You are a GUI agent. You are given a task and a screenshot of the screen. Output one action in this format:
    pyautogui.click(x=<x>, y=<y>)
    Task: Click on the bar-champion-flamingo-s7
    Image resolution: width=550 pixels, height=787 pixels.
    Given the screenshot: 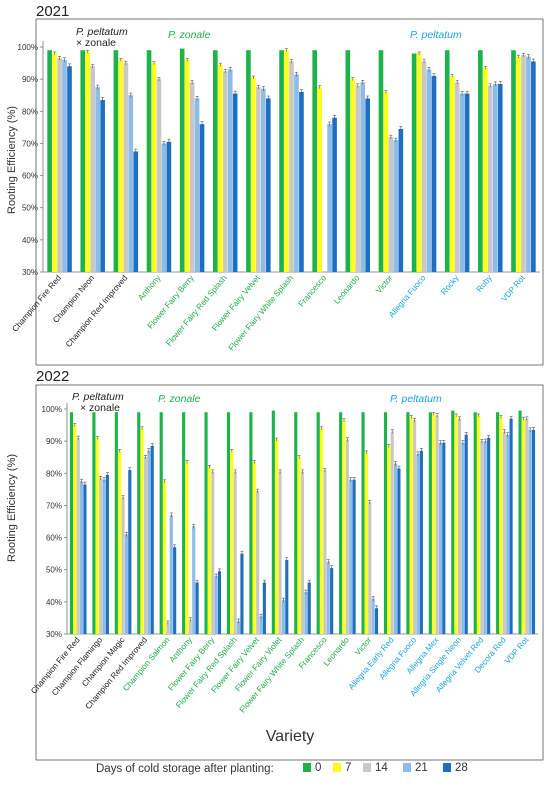 What is the action you would take?
    pyautogui.click(x=97, y=535)
    